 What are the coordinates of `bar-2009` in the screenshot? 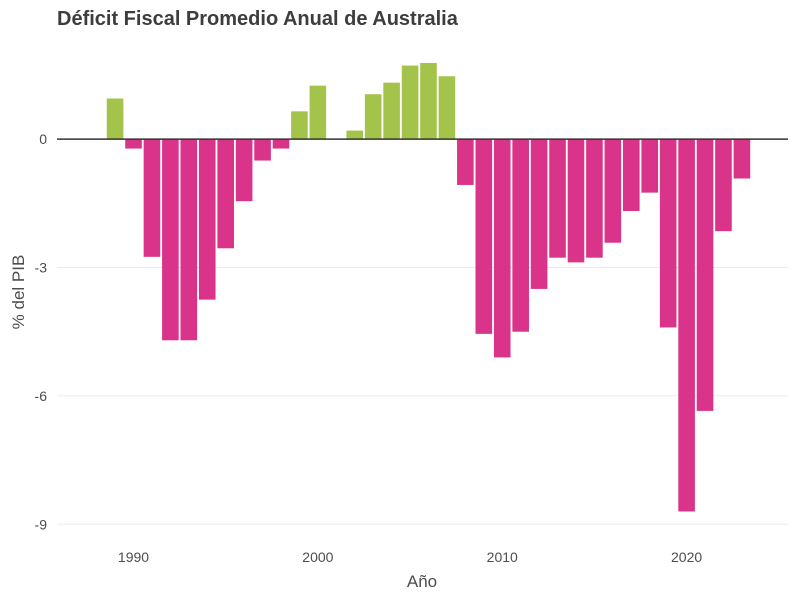 It's located at (484, 236).